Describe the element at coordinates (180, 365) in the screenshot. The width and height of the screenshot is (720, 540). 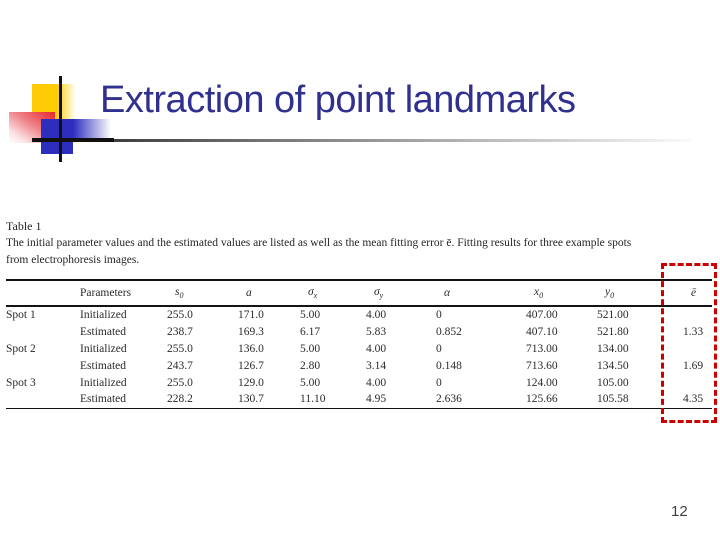
I see `table-cell: 243.7` at that location.